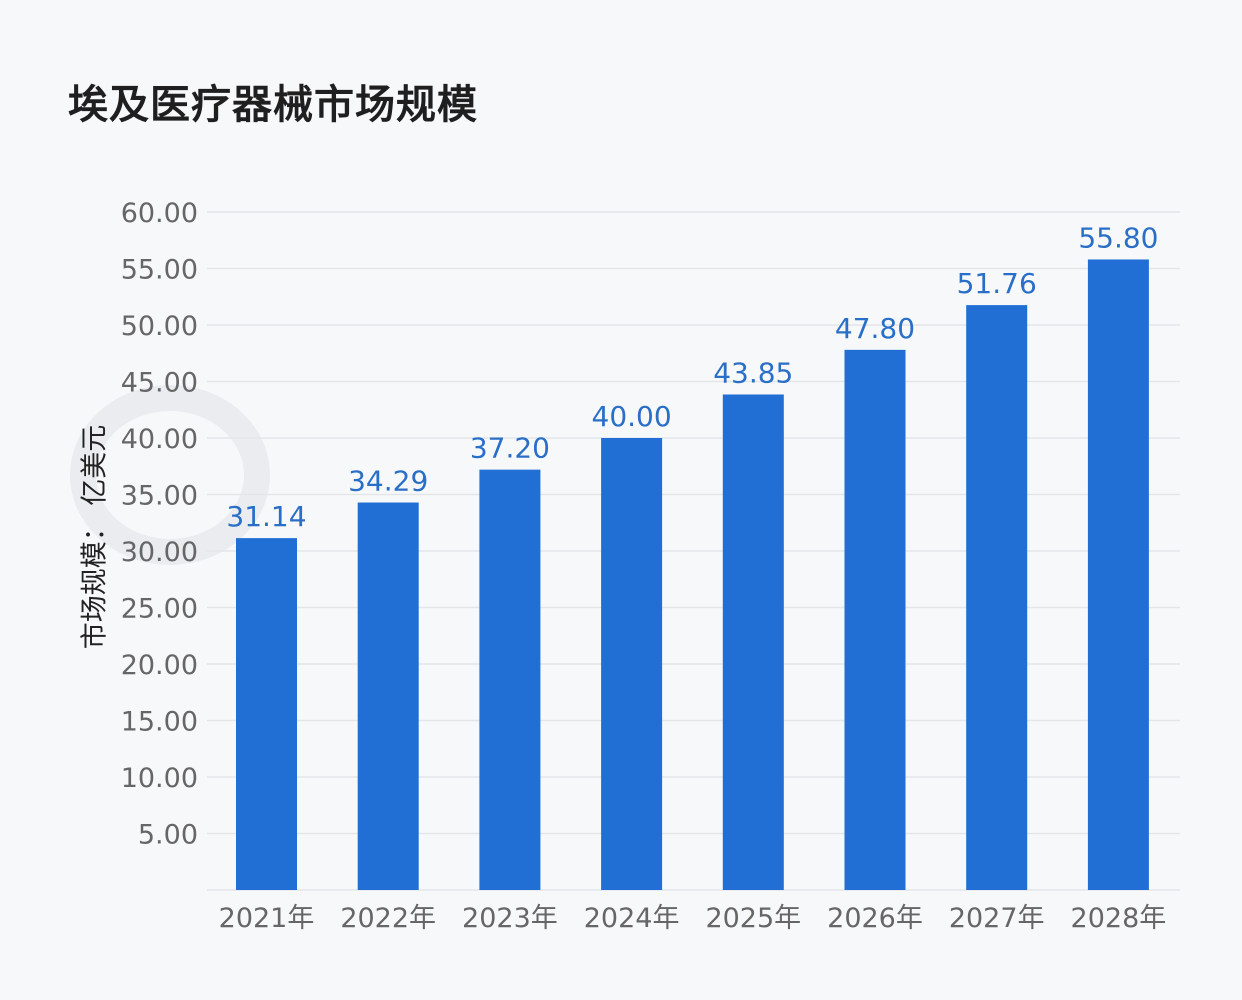 The width and height of the screenshot is (1242, 1000). Describe the element at coordinates (997, 918) in the screenshot. I see `x-tick-label: 2027年` at that location.